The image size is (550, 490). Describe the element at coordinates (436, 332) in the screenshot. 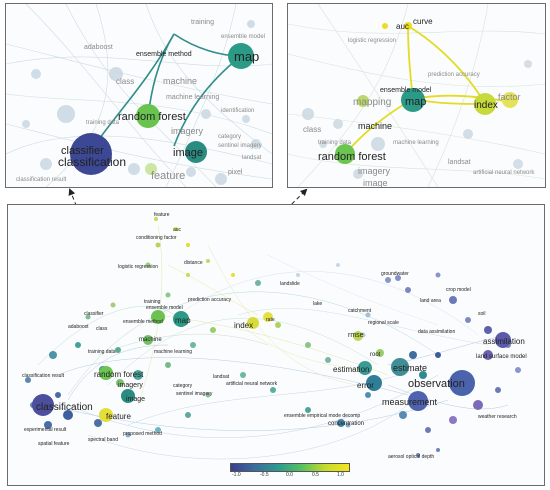

I see `label-data-assimilation: data assimilation` at that location.